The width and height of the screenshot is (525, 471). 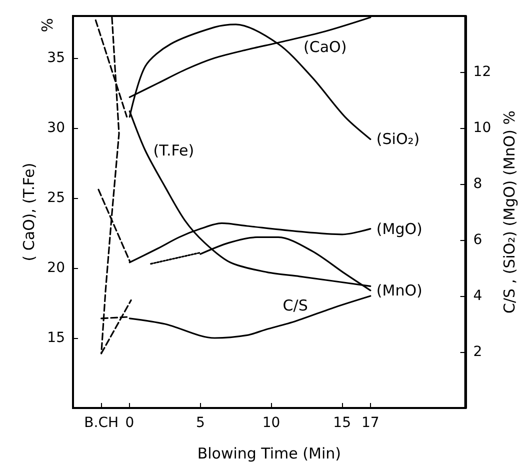 What do you see at coordinates (173, 150) in the screenshot?
I see `series-label: (T.Fe)` at bounding box center [173, 150].